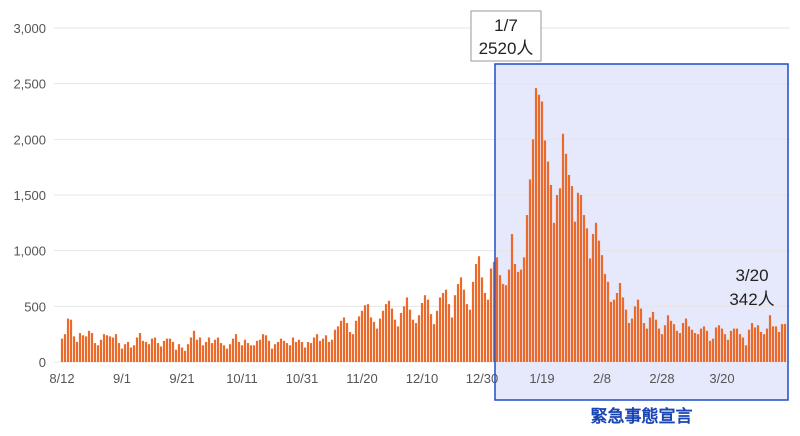  What do you see at coordinates (302, 378) in the screenshot?
I see `x-tick-label: 10/31` at bounding box center [302, 378].